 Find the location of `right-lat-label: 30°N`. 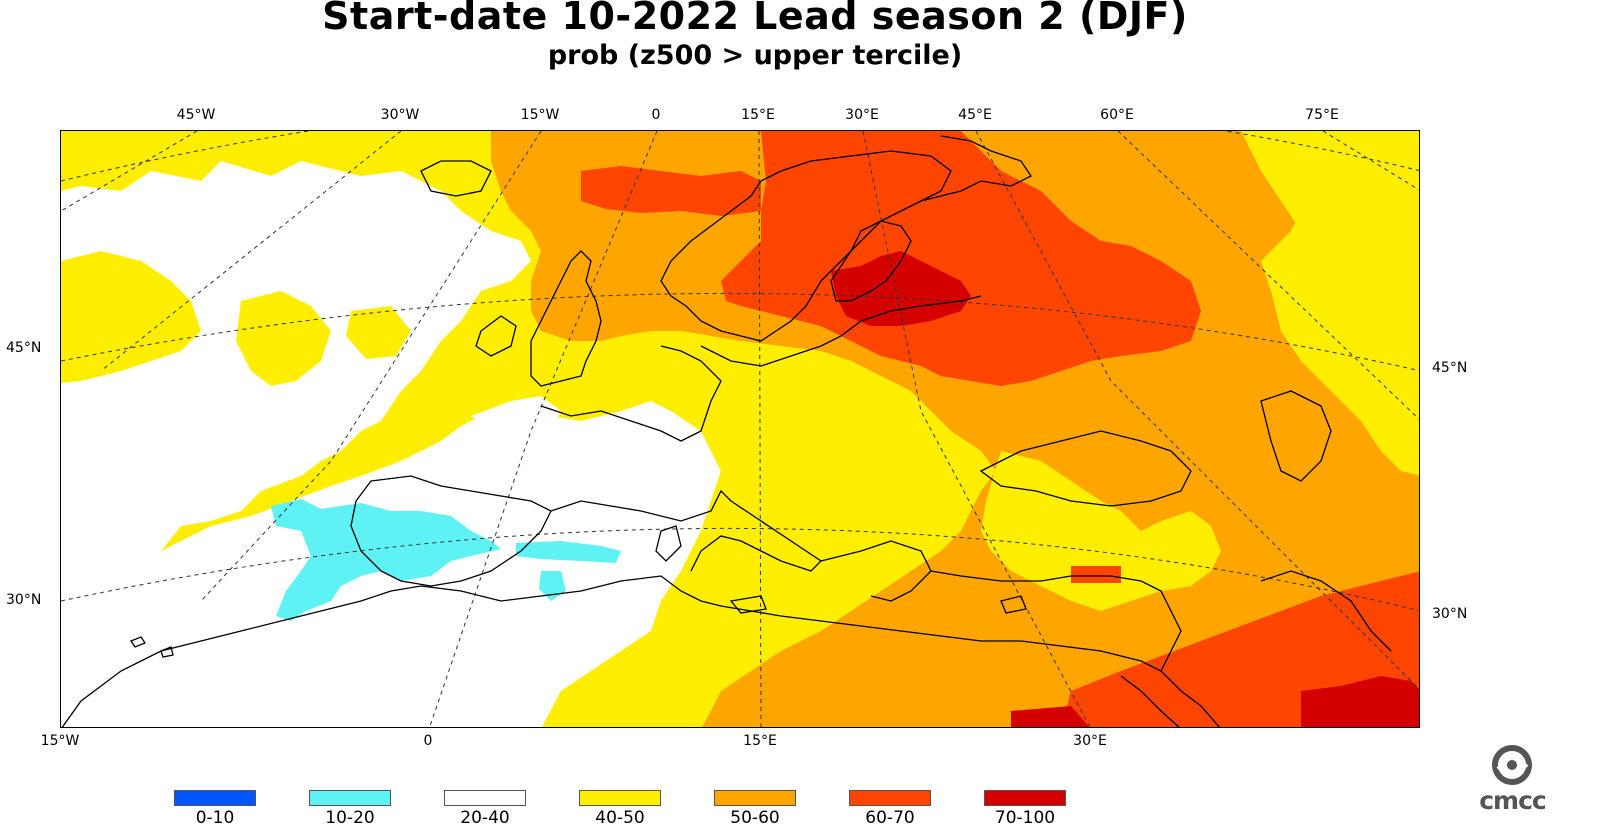

right-lat-label: 30°N is located at coordinates (1450, 614).